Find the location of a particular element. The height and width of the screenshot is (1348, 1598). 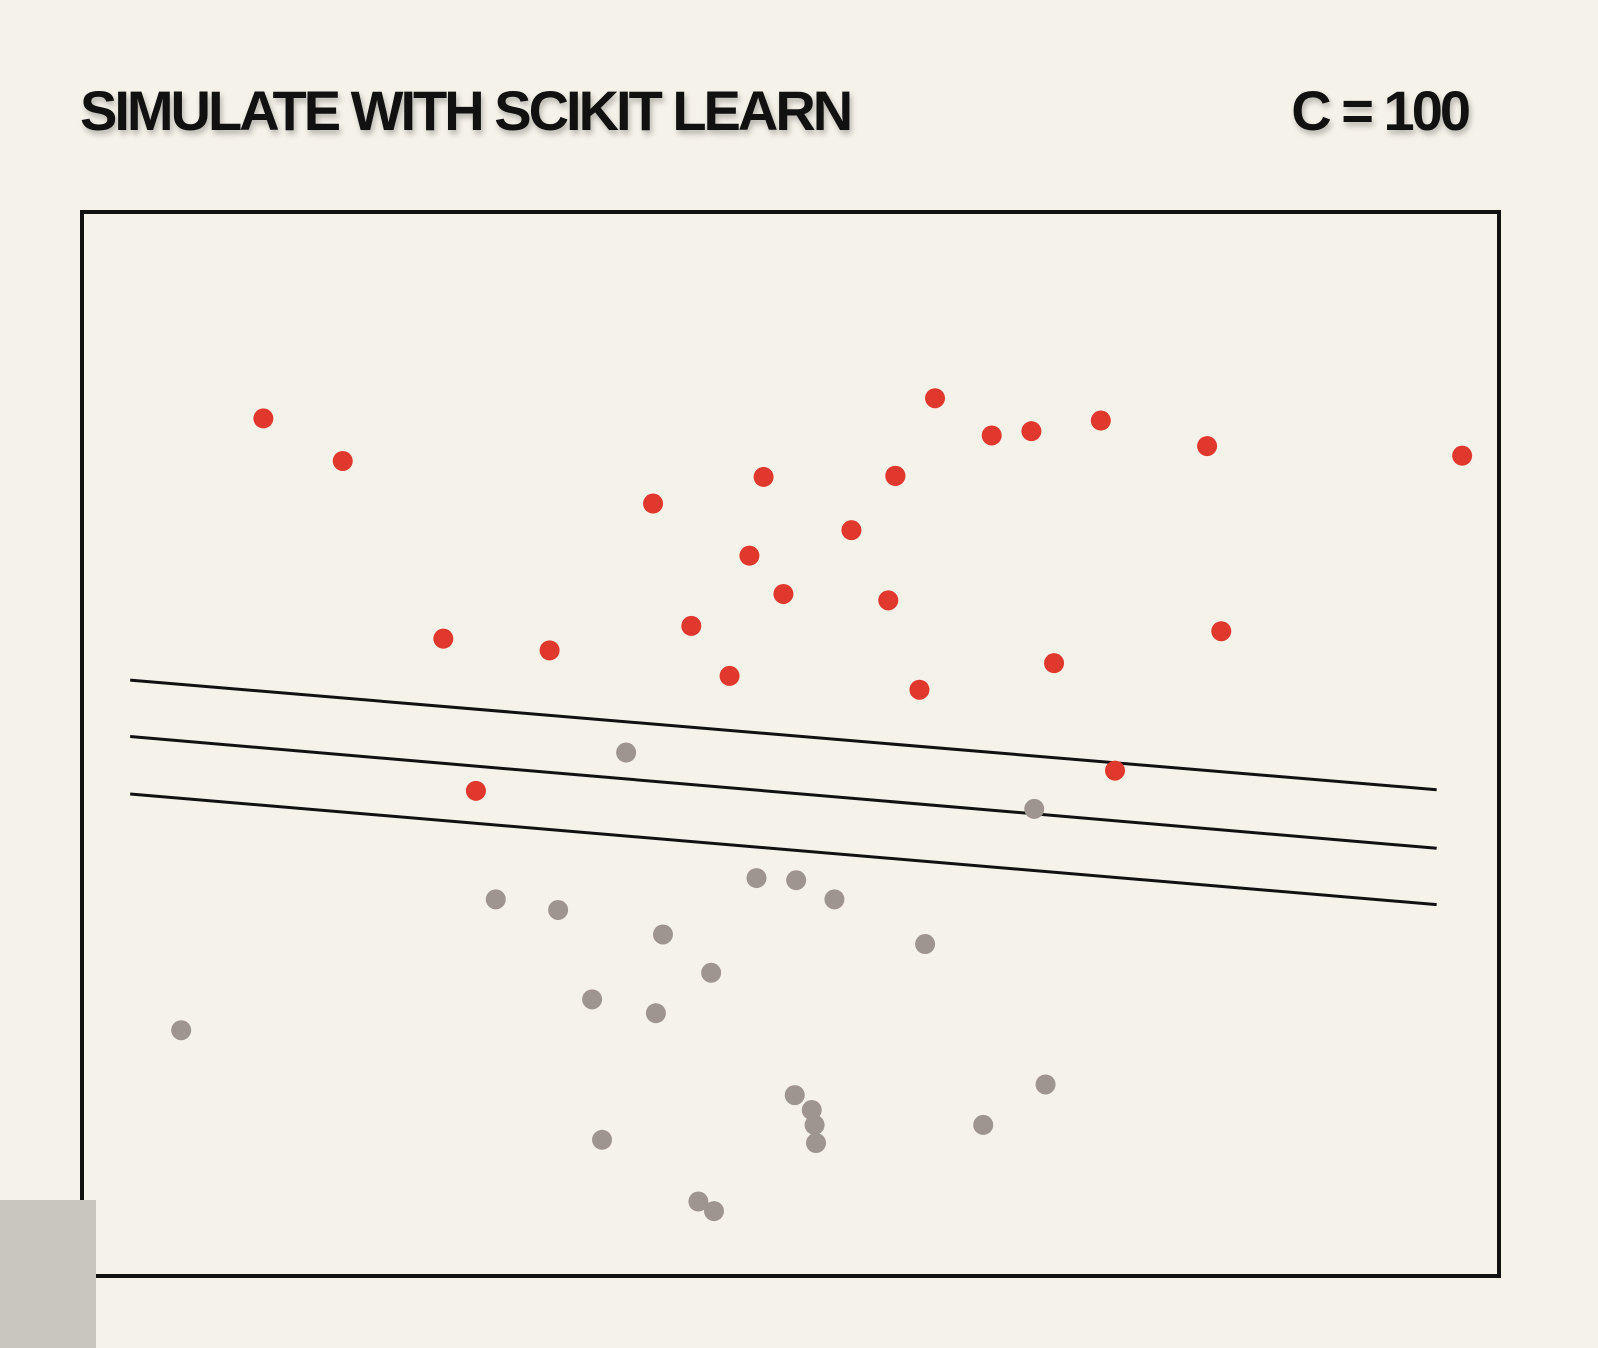

parameter-label: C = 100 is located at coordinates (1381, 110).